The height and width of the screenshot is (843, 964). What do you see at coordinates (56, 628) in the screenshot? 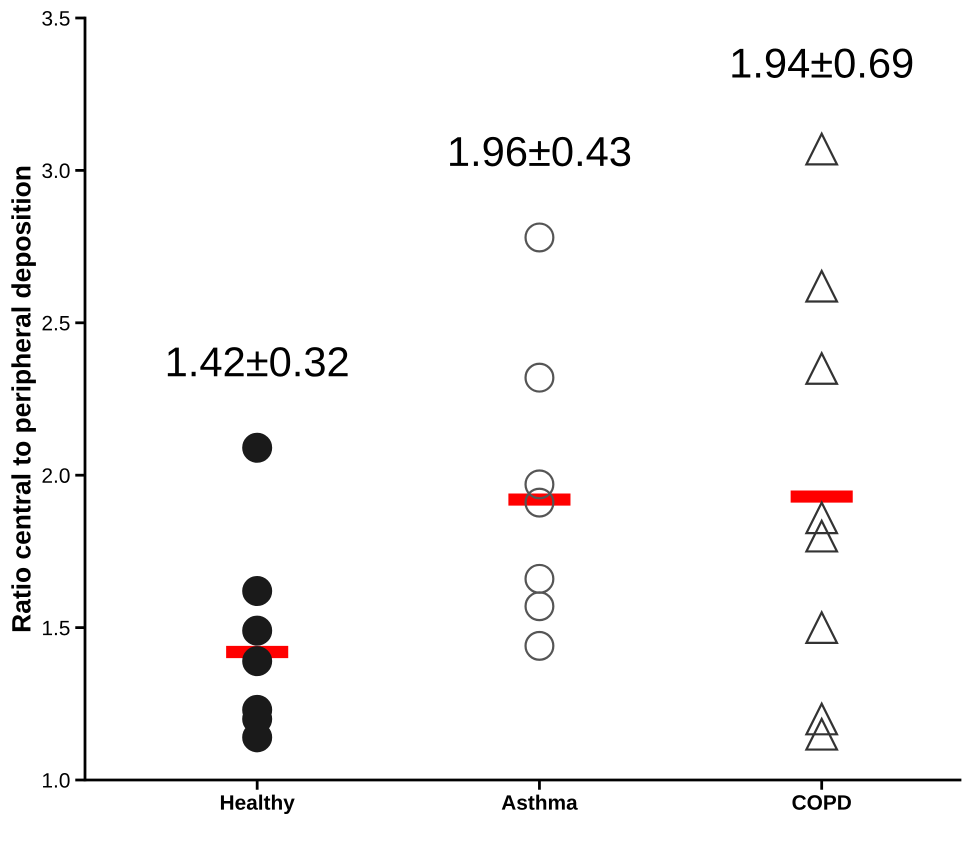
I see `y-tick-label: 1.5` at bounding box center [56, 628].